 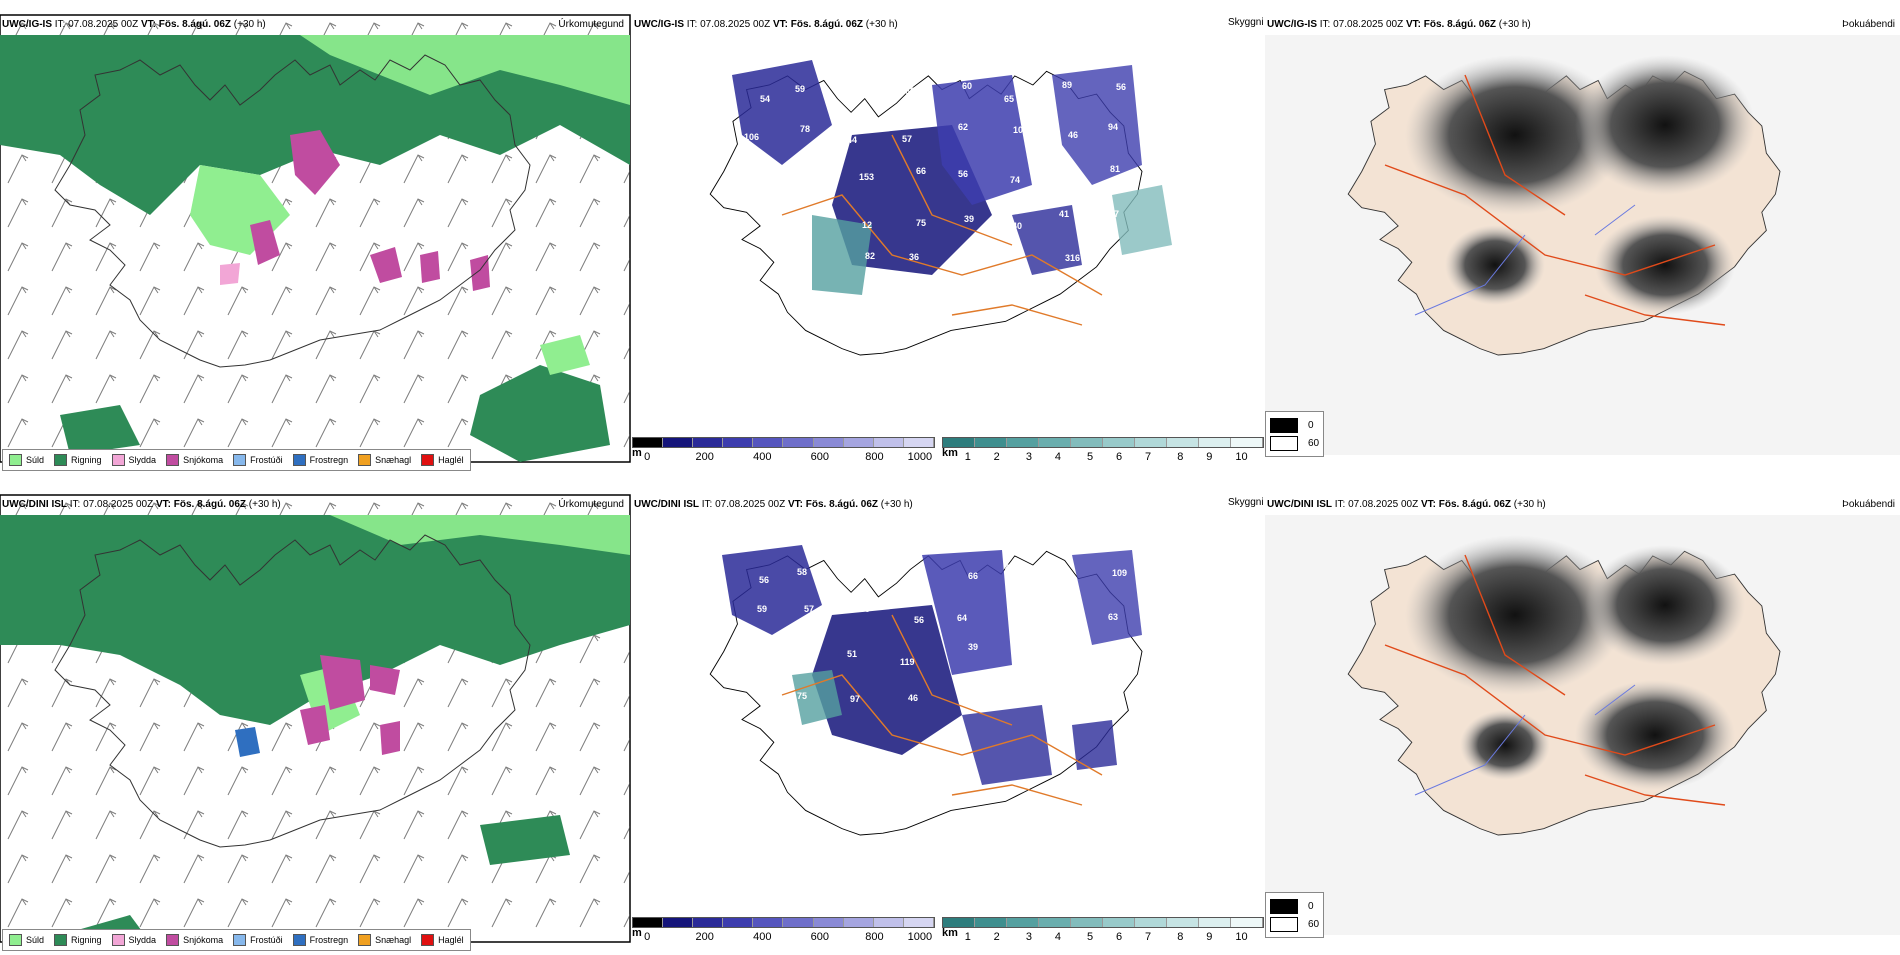 What do you see at coordinates (1314, 924) in the screenshot?
I see `fog-legend-label: 60` at bounding box center [1314, 924].